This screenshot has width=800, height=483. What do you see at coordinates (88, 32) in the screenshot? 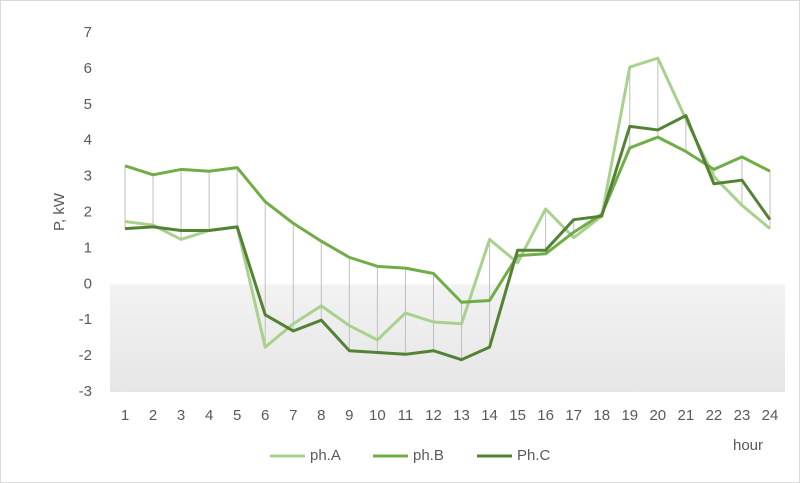
I see `y-tick-label: 7` at bounding box center [88, 32].